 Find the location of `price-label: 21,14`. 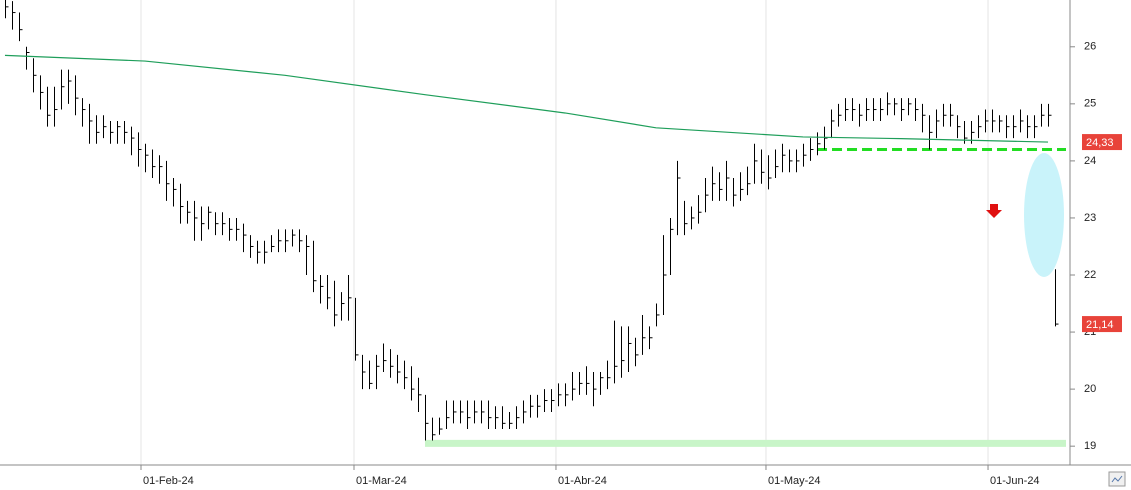

price-label: 21,14 is located at coordinates (1100, 325).